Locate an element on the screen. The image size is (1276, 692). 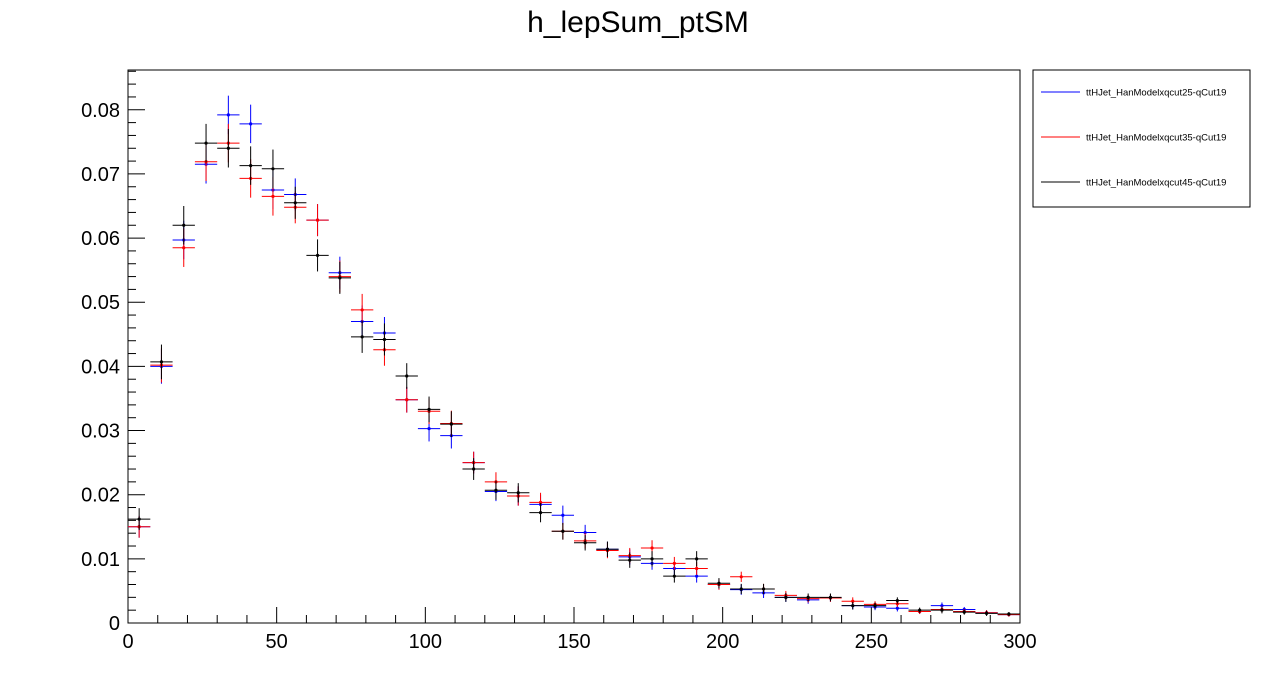
y-tick-label: 0.03 is located at coordinates (100, 432).